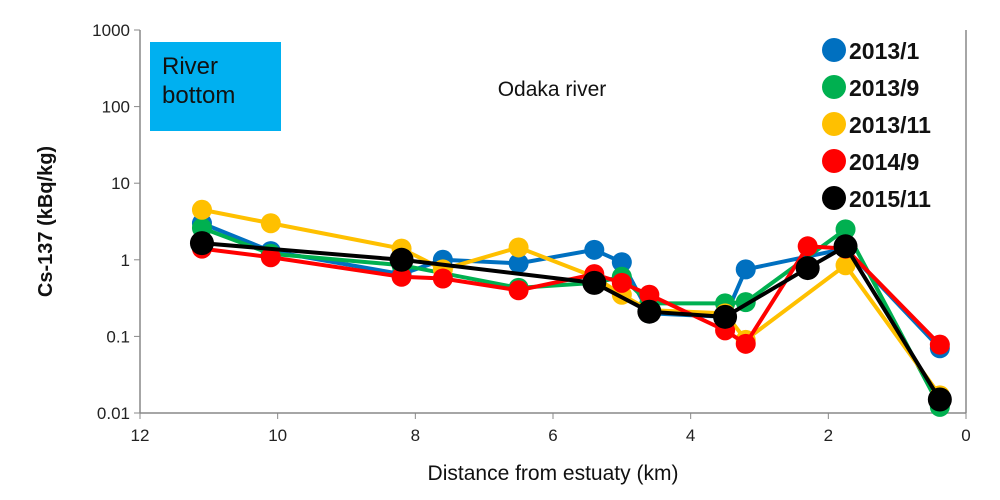 The width and height of the screenshot is (1000, 500). I want to click on y-tick-label: 1000, so click(111, 30).